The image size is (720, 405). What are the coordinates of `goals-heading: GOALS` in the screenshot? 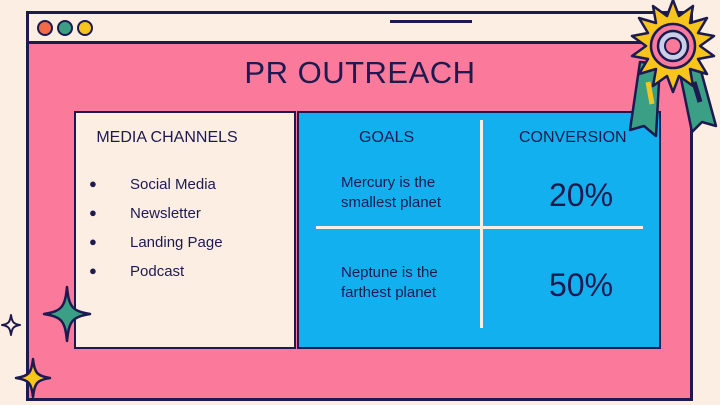 It's located at (387, 137).